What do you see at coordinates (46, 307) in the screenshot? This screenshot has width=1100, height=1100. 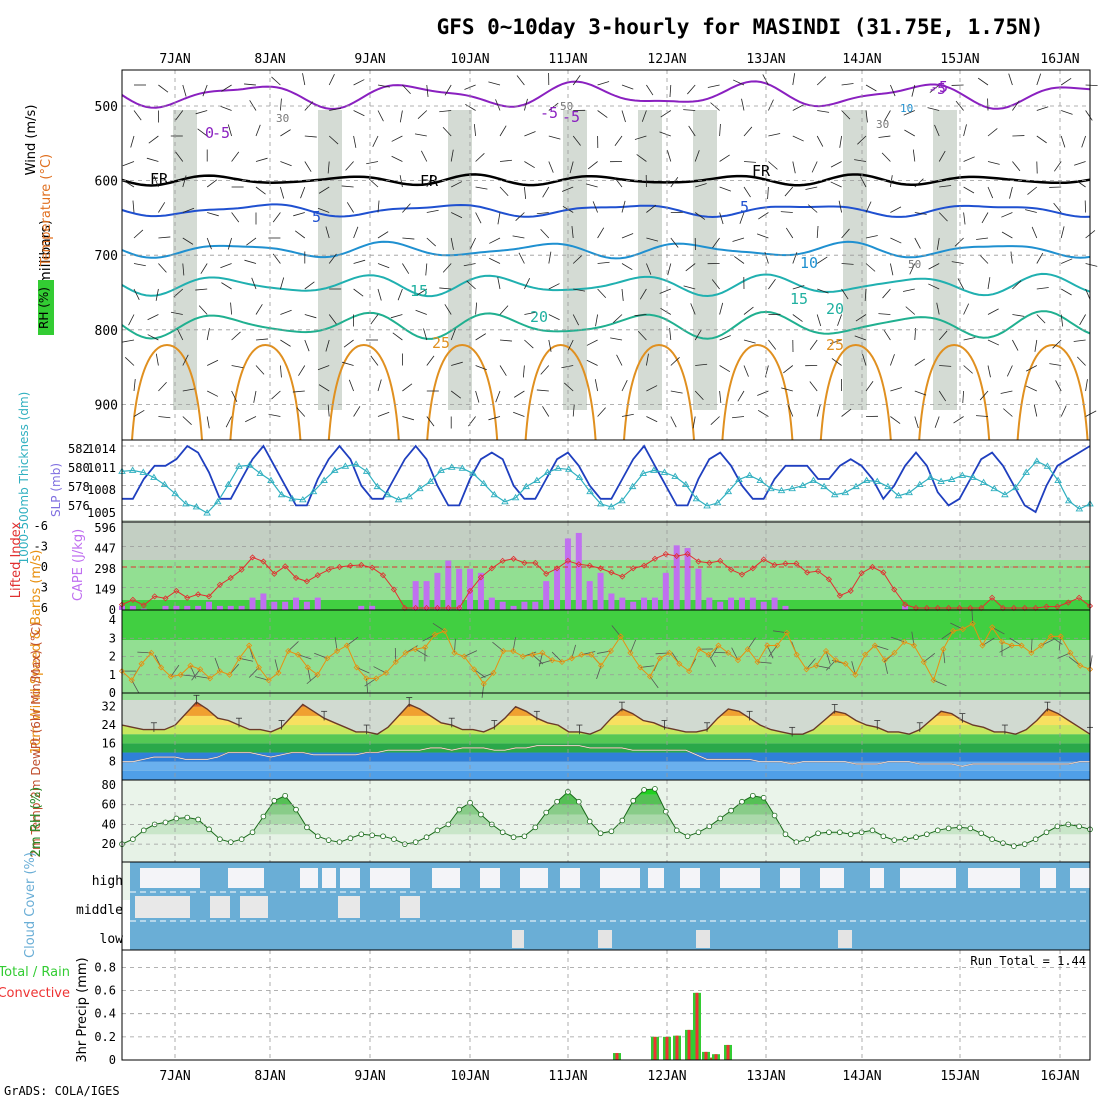 I see `legend-rh-swatch` at bounding box center [46, 307].